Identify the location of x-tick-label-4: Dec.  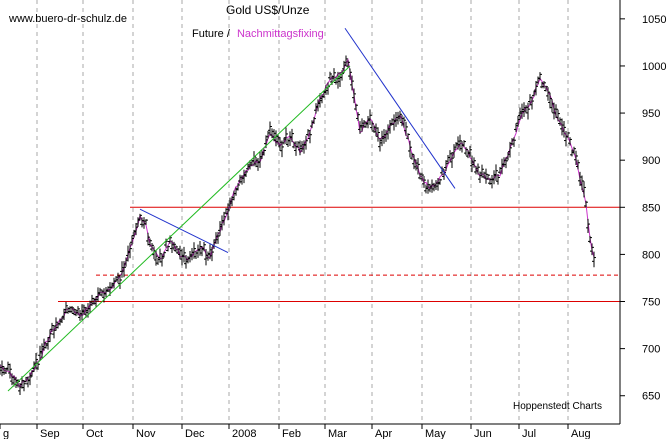
(195, 433).